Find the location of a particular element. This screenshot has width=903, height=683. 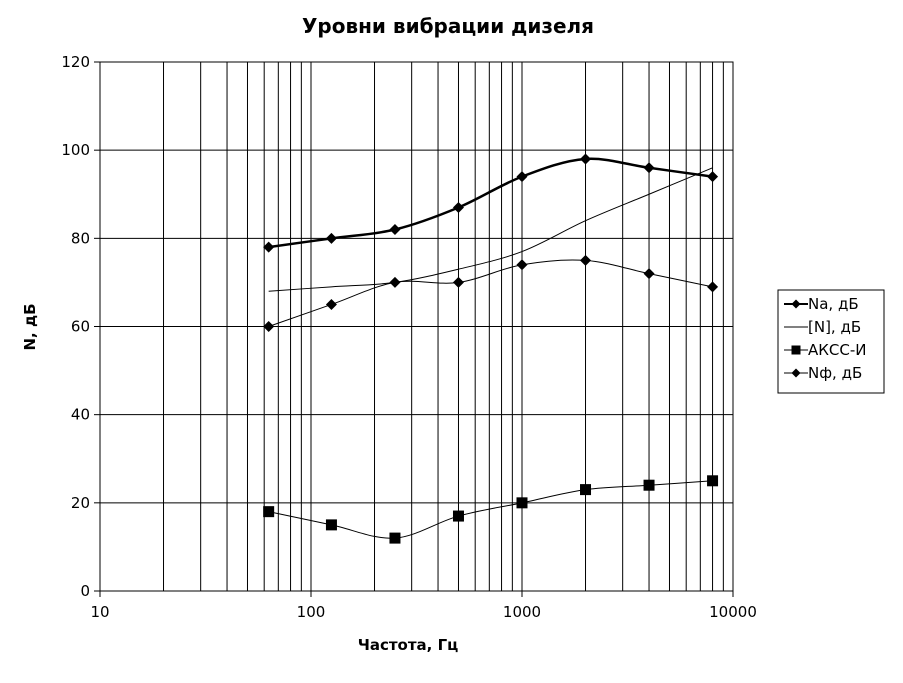

y-tick-label: 20 is located at coordinates (80, 503).